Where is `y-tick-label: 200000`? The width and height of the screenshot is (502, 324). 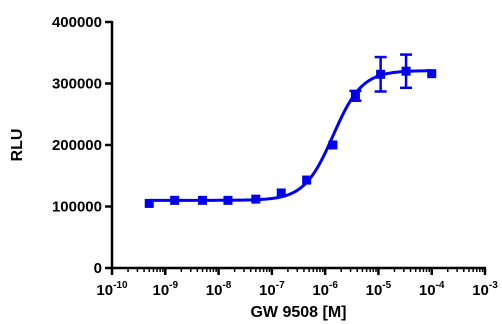 y-tick-label: 200000 is located at coordinates (77, 145).